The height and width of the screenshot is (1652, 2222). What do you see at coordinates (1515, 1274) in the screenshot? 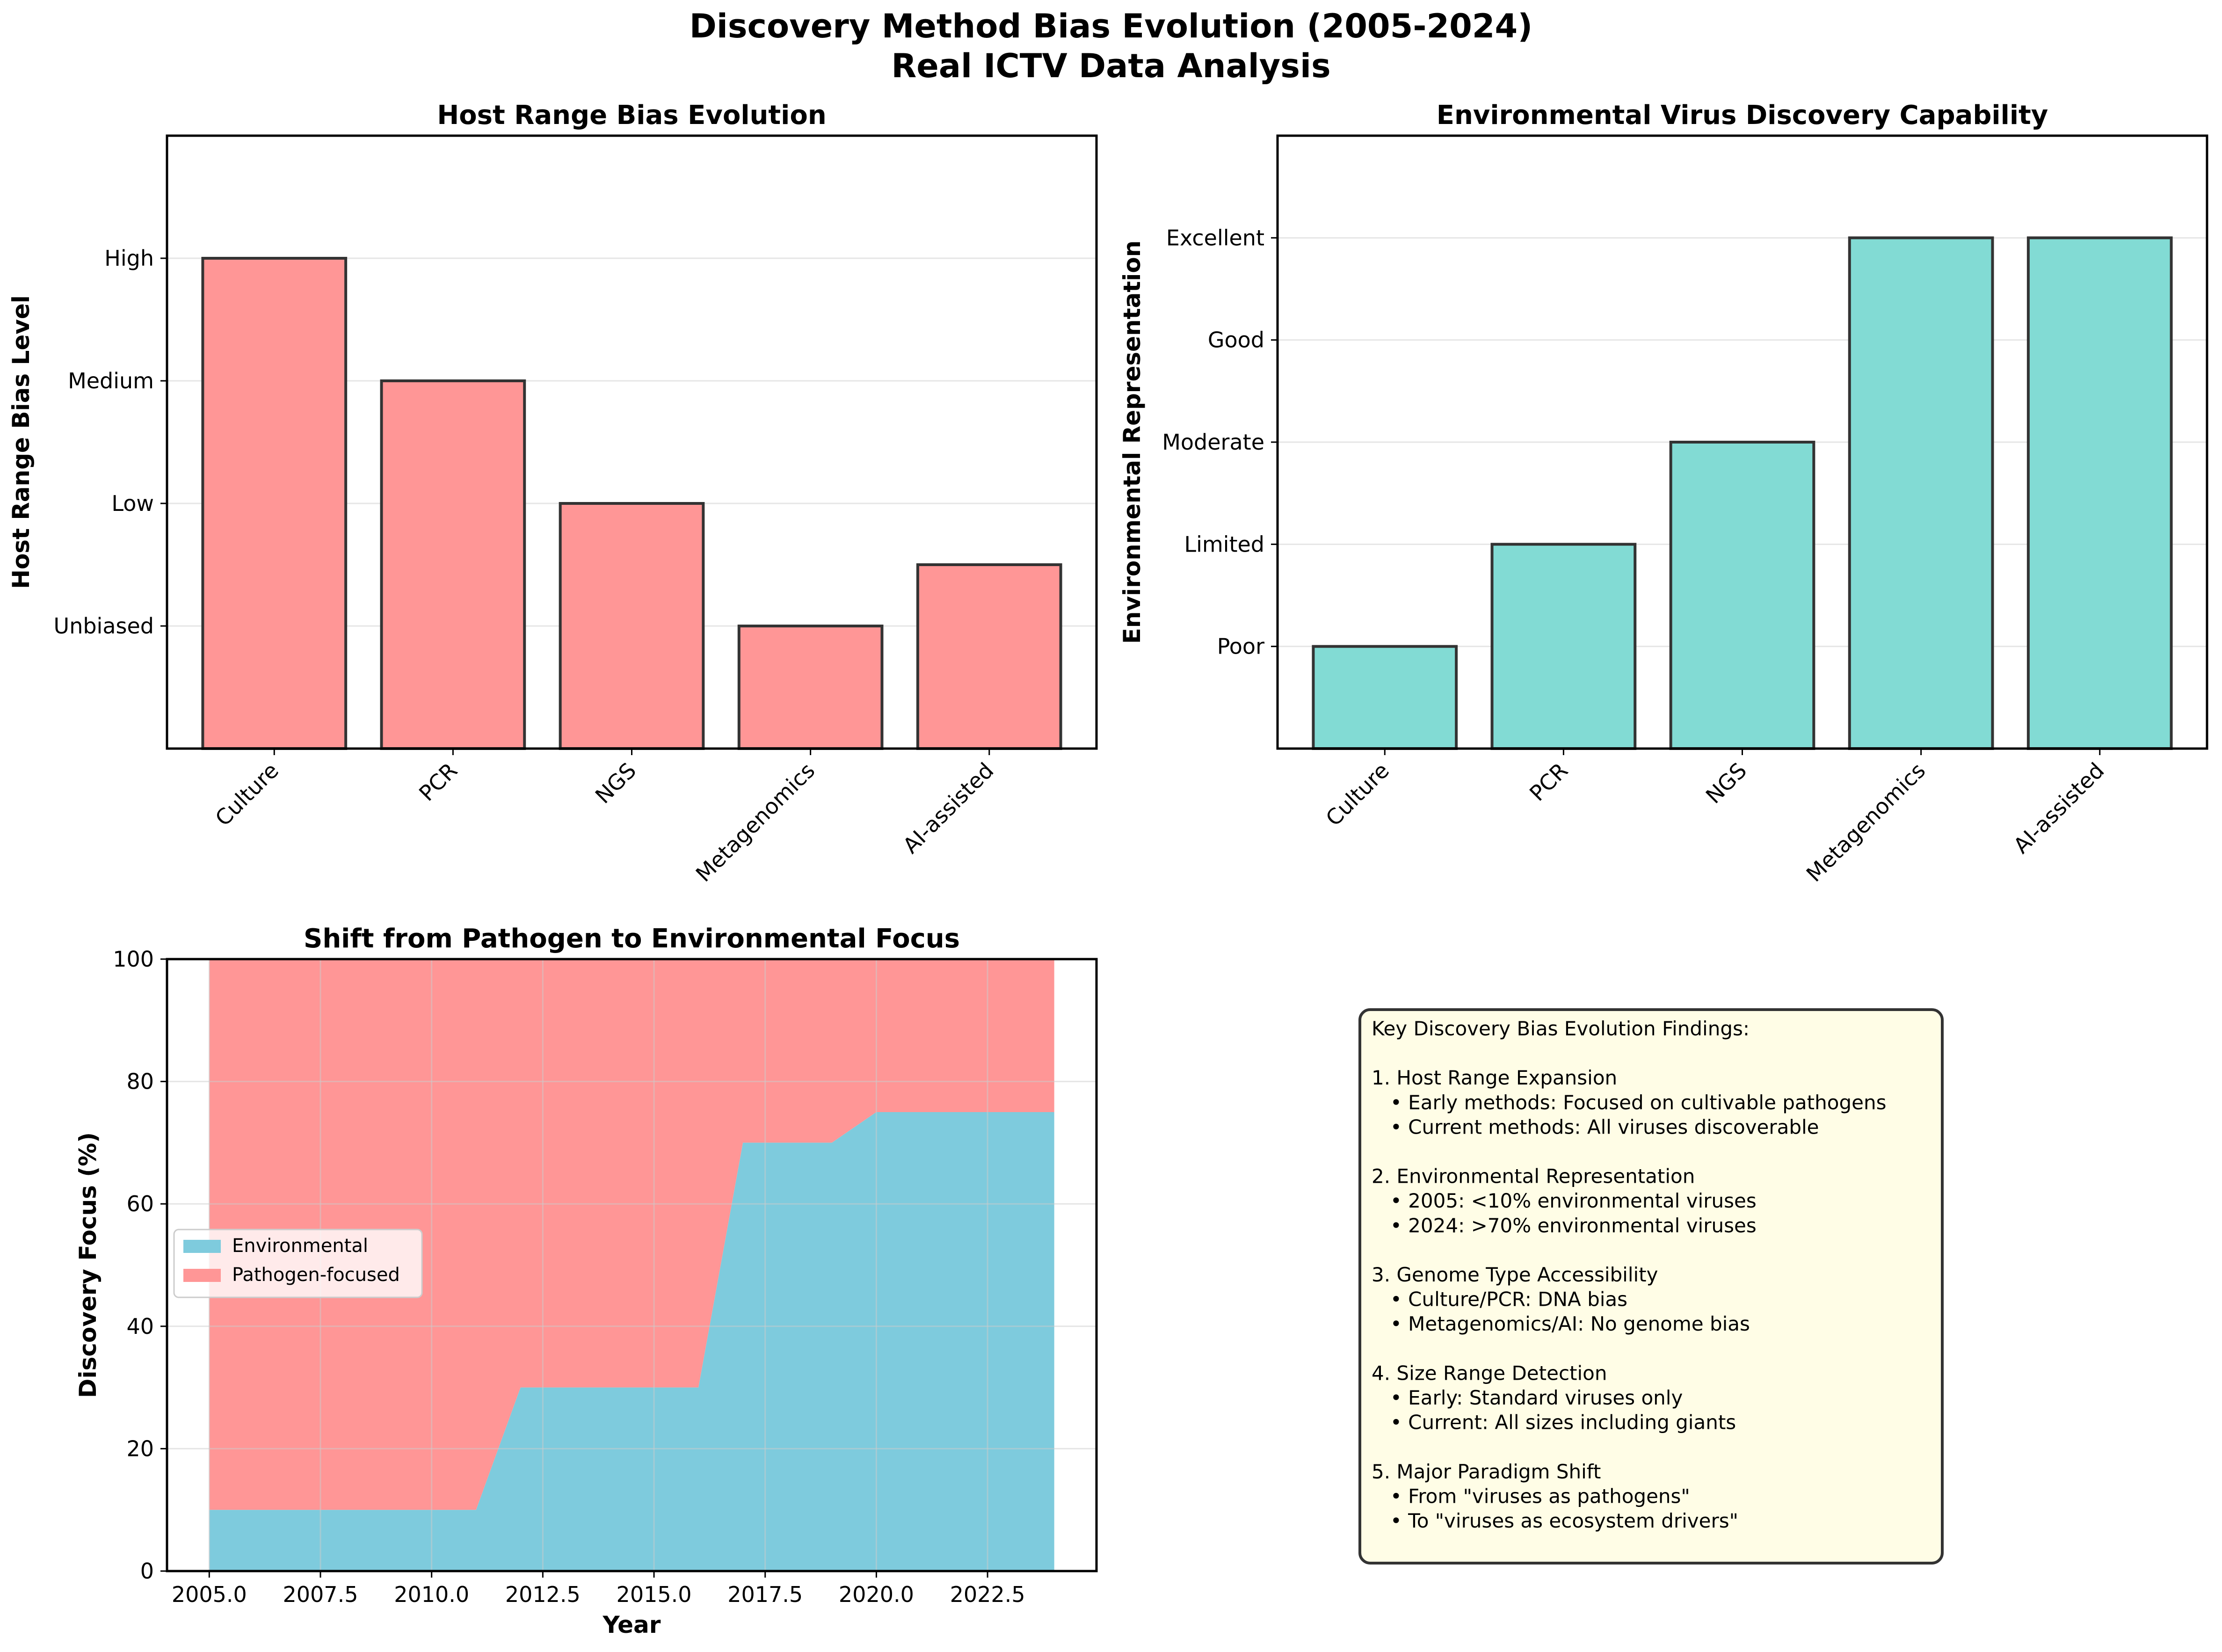
I see `findings-line: 3. Genome Type Accessibility` at bounding box center [1515, 1274].